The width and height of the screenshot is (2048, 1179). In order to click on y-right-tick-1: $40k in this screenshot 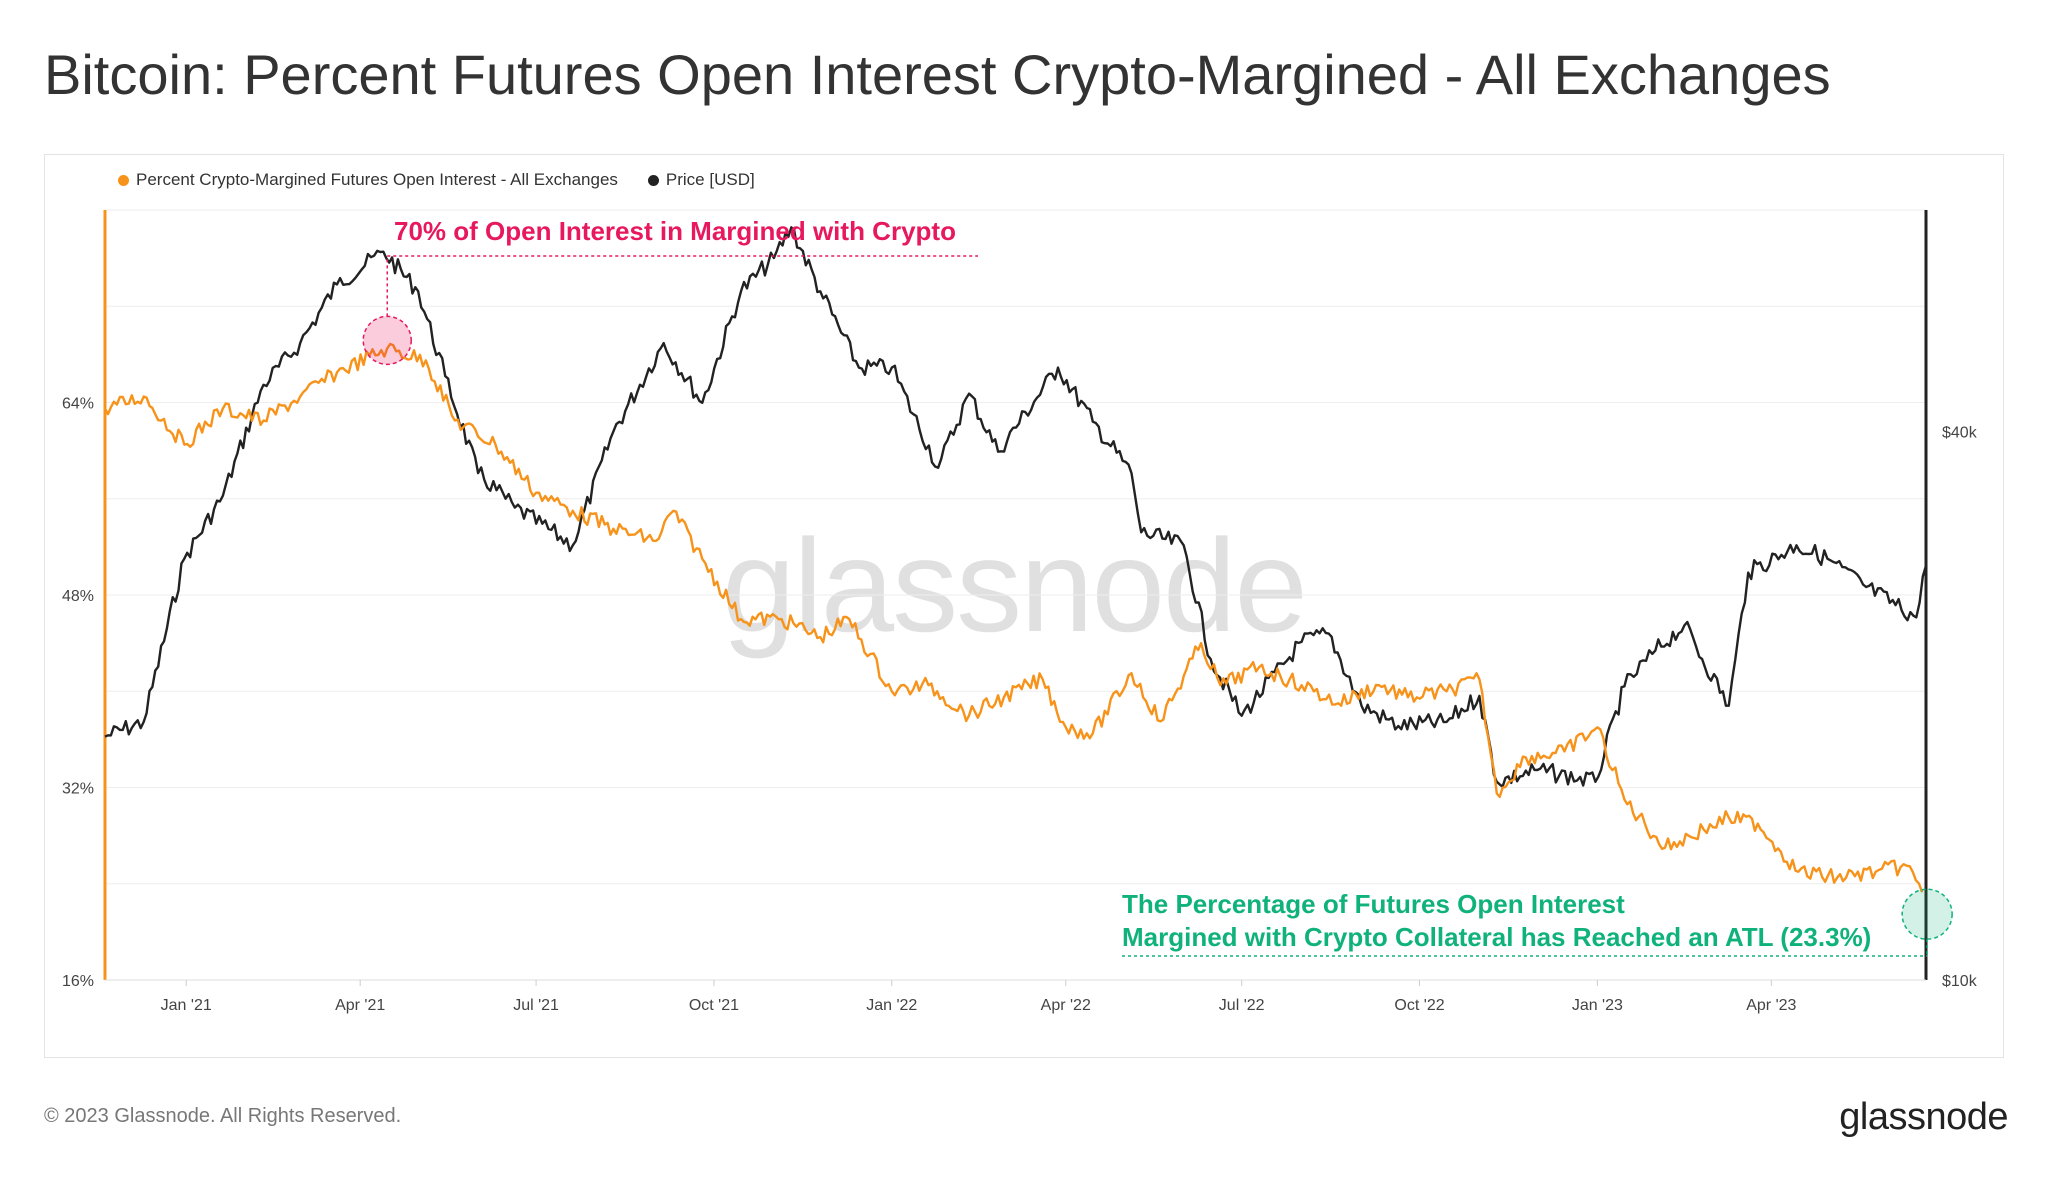, I will do `click(1960, 432)`.